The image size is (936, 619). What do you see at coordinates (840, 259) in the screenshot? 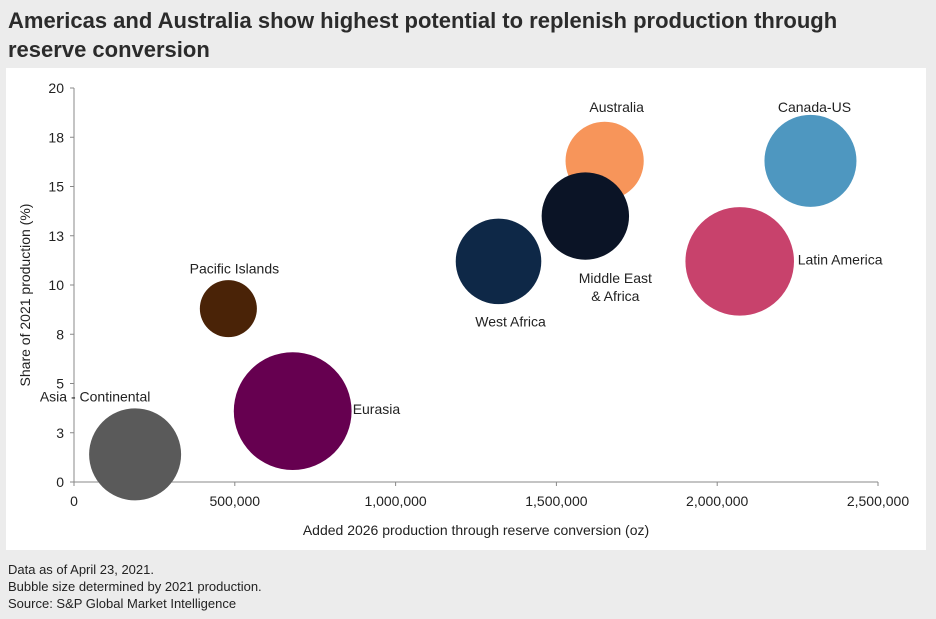
I see `bubble-label-6: Latin America` at bounding box center [840, 259].